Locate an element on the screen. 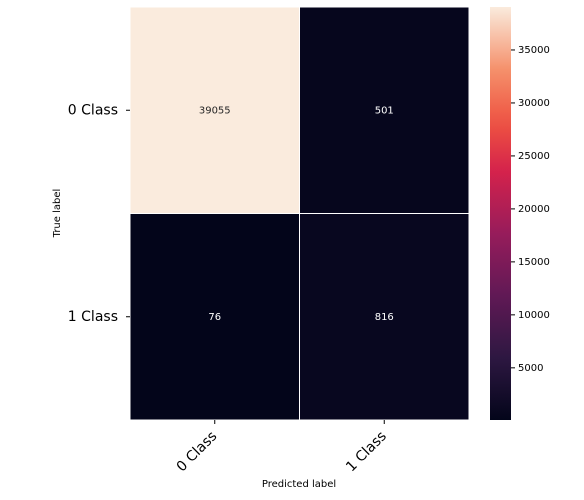 The width and height of the screenshot is (584, 500). colorbar-tick-label: 35000 is located at coordinates (534, 50).